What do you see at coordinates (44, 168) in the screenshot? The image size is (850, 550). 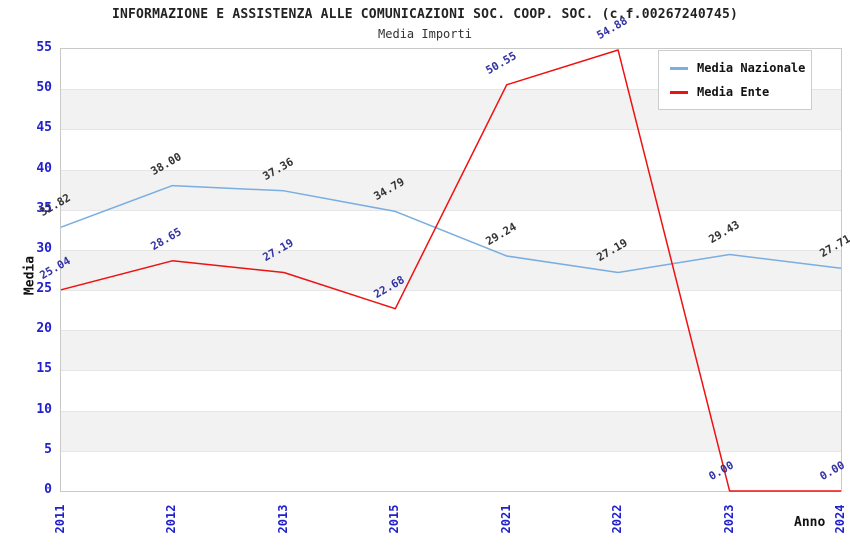 I see `y-tick-label: 40` at bounding box center [44, 168].